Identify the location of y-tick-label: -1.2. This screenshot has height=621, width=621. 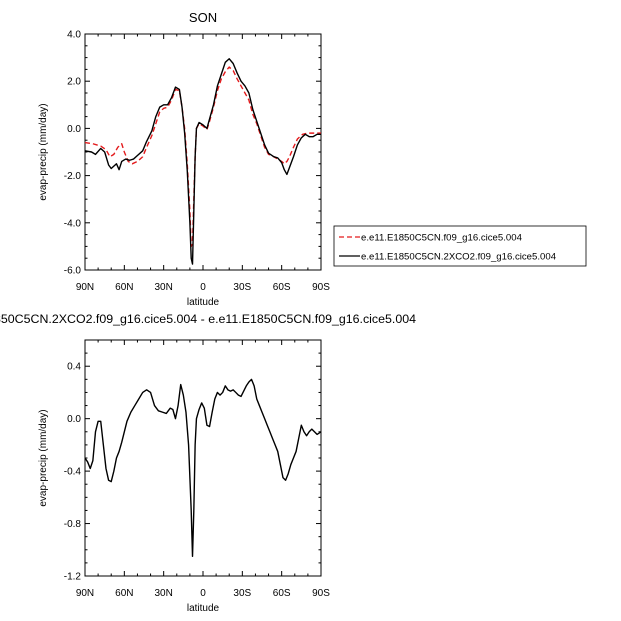
(73, 577).